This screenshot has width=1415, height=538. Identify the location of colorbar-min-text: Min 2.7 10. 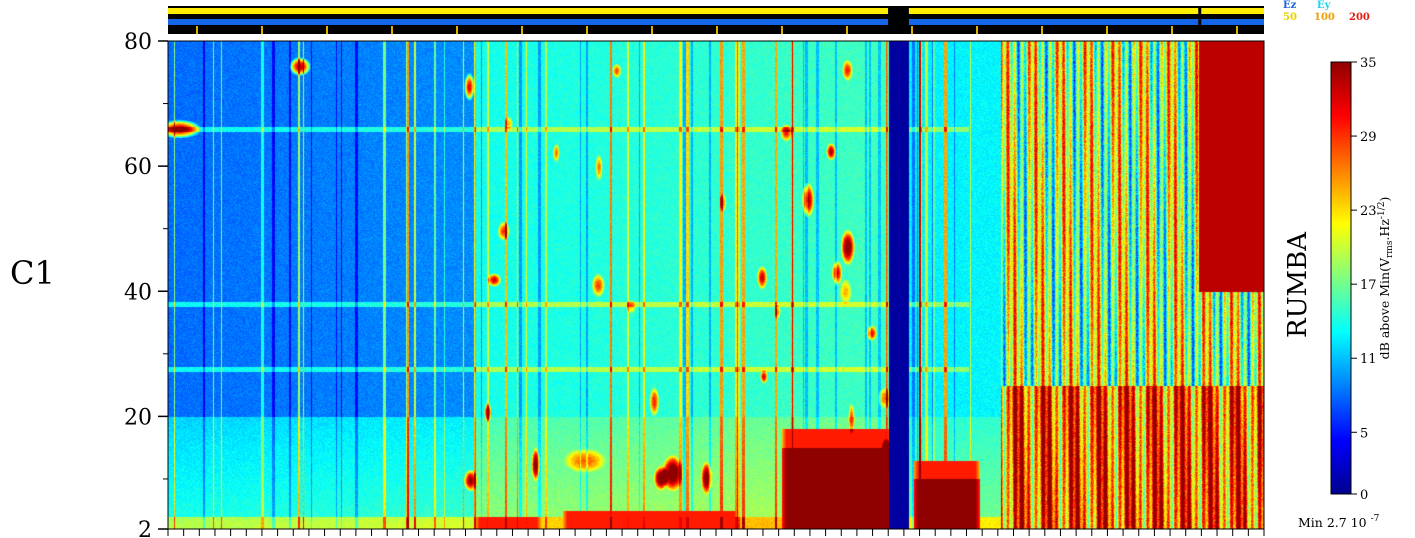
(1332, 522).